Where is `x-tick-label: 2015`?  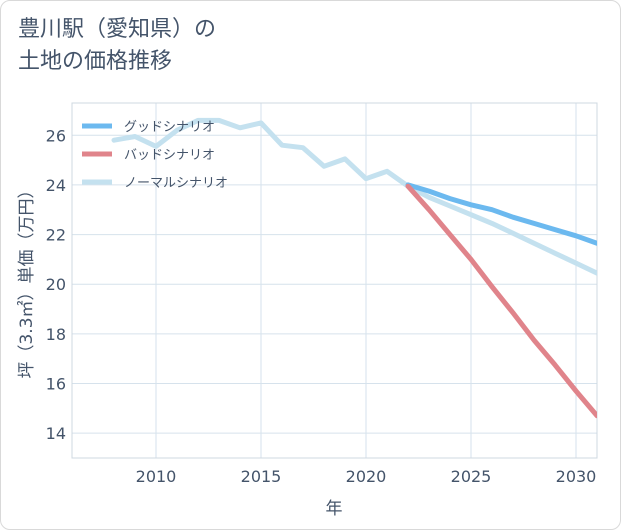
x-tick-label: 2015 is located at coordinates (261, 476).